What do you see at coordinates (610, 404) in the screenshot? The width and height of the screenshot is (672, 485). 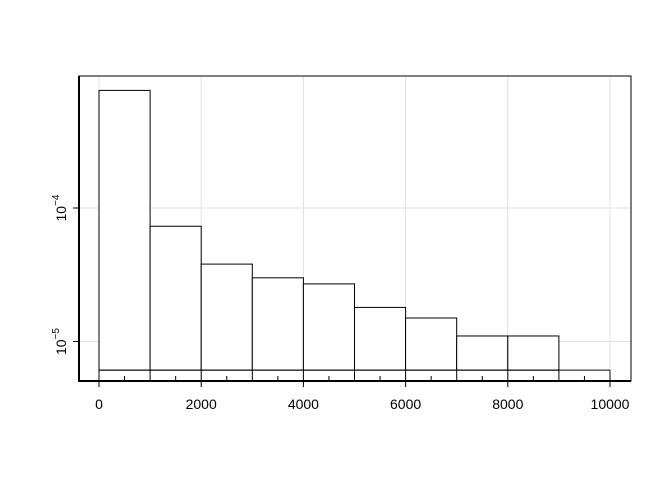 I see `x-tick-label: 10000` at bounding box center [610, 404].